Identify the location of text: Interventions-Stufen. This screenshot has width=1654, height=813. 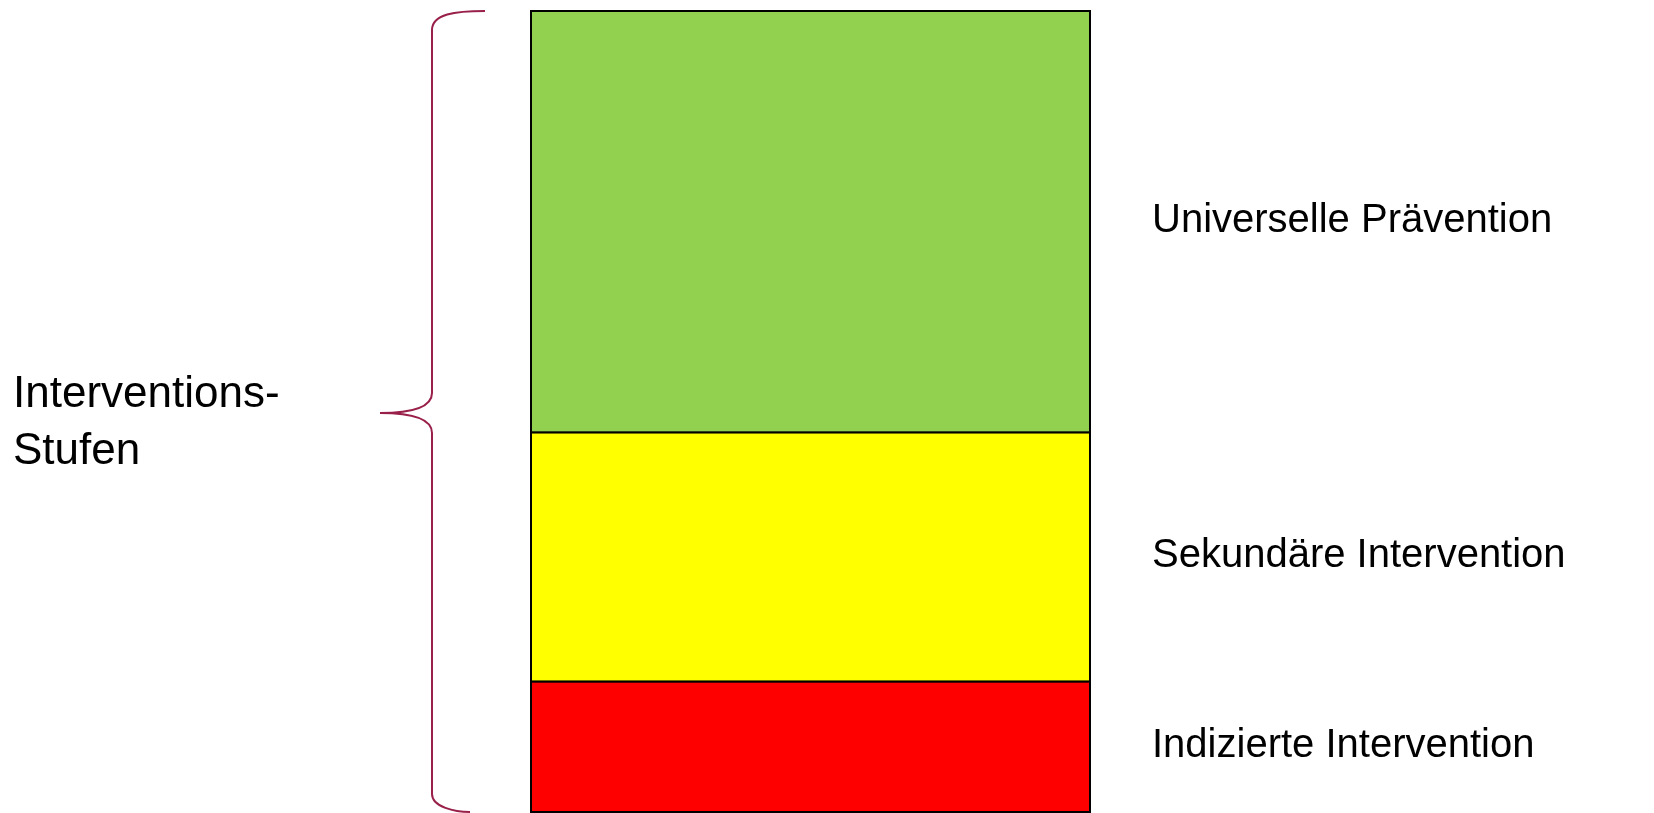
(146, 419).